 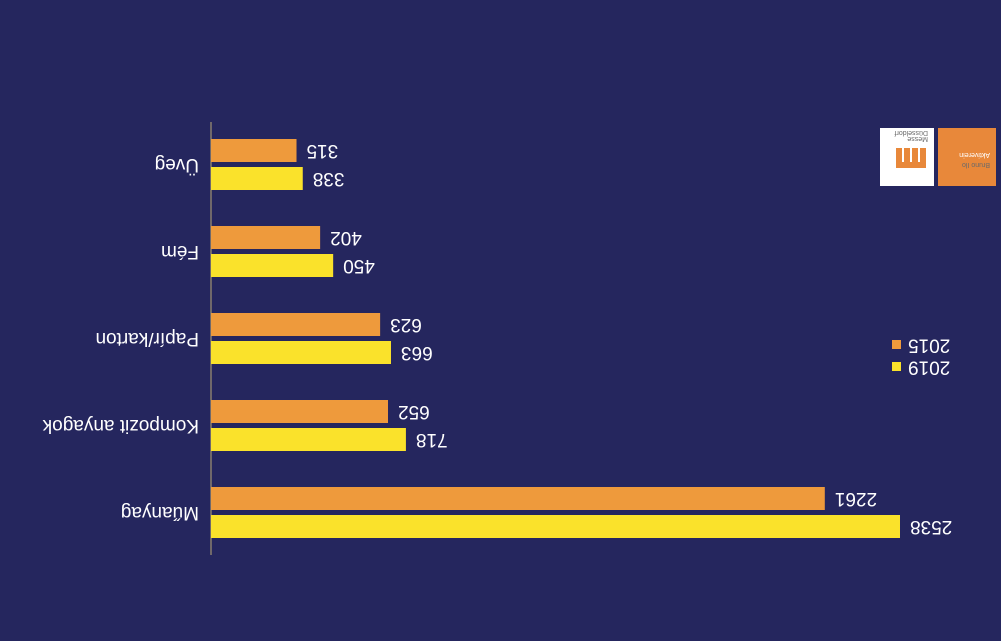 I want to click on legend-label-2019: 2019, so click(x=929, y=367).